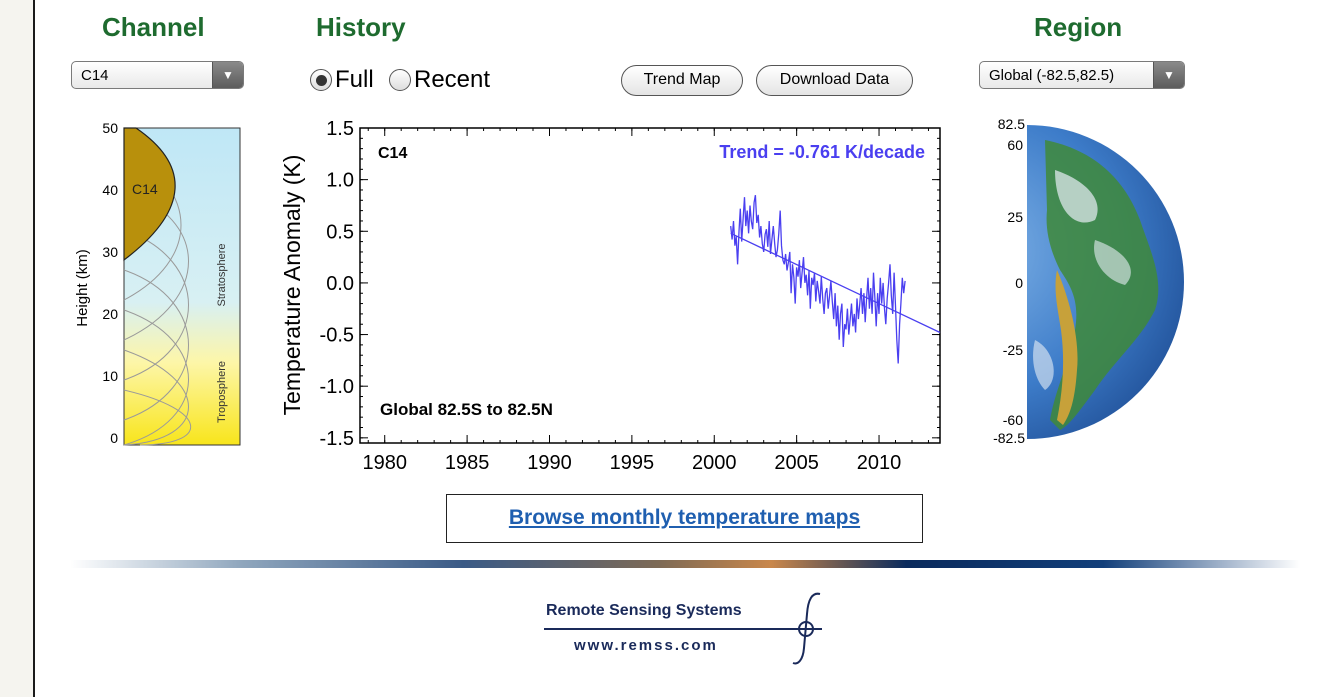 This screenshot has width=1334, height=697. I want to click on y-tick-label: 0.5, so click(340, 232).